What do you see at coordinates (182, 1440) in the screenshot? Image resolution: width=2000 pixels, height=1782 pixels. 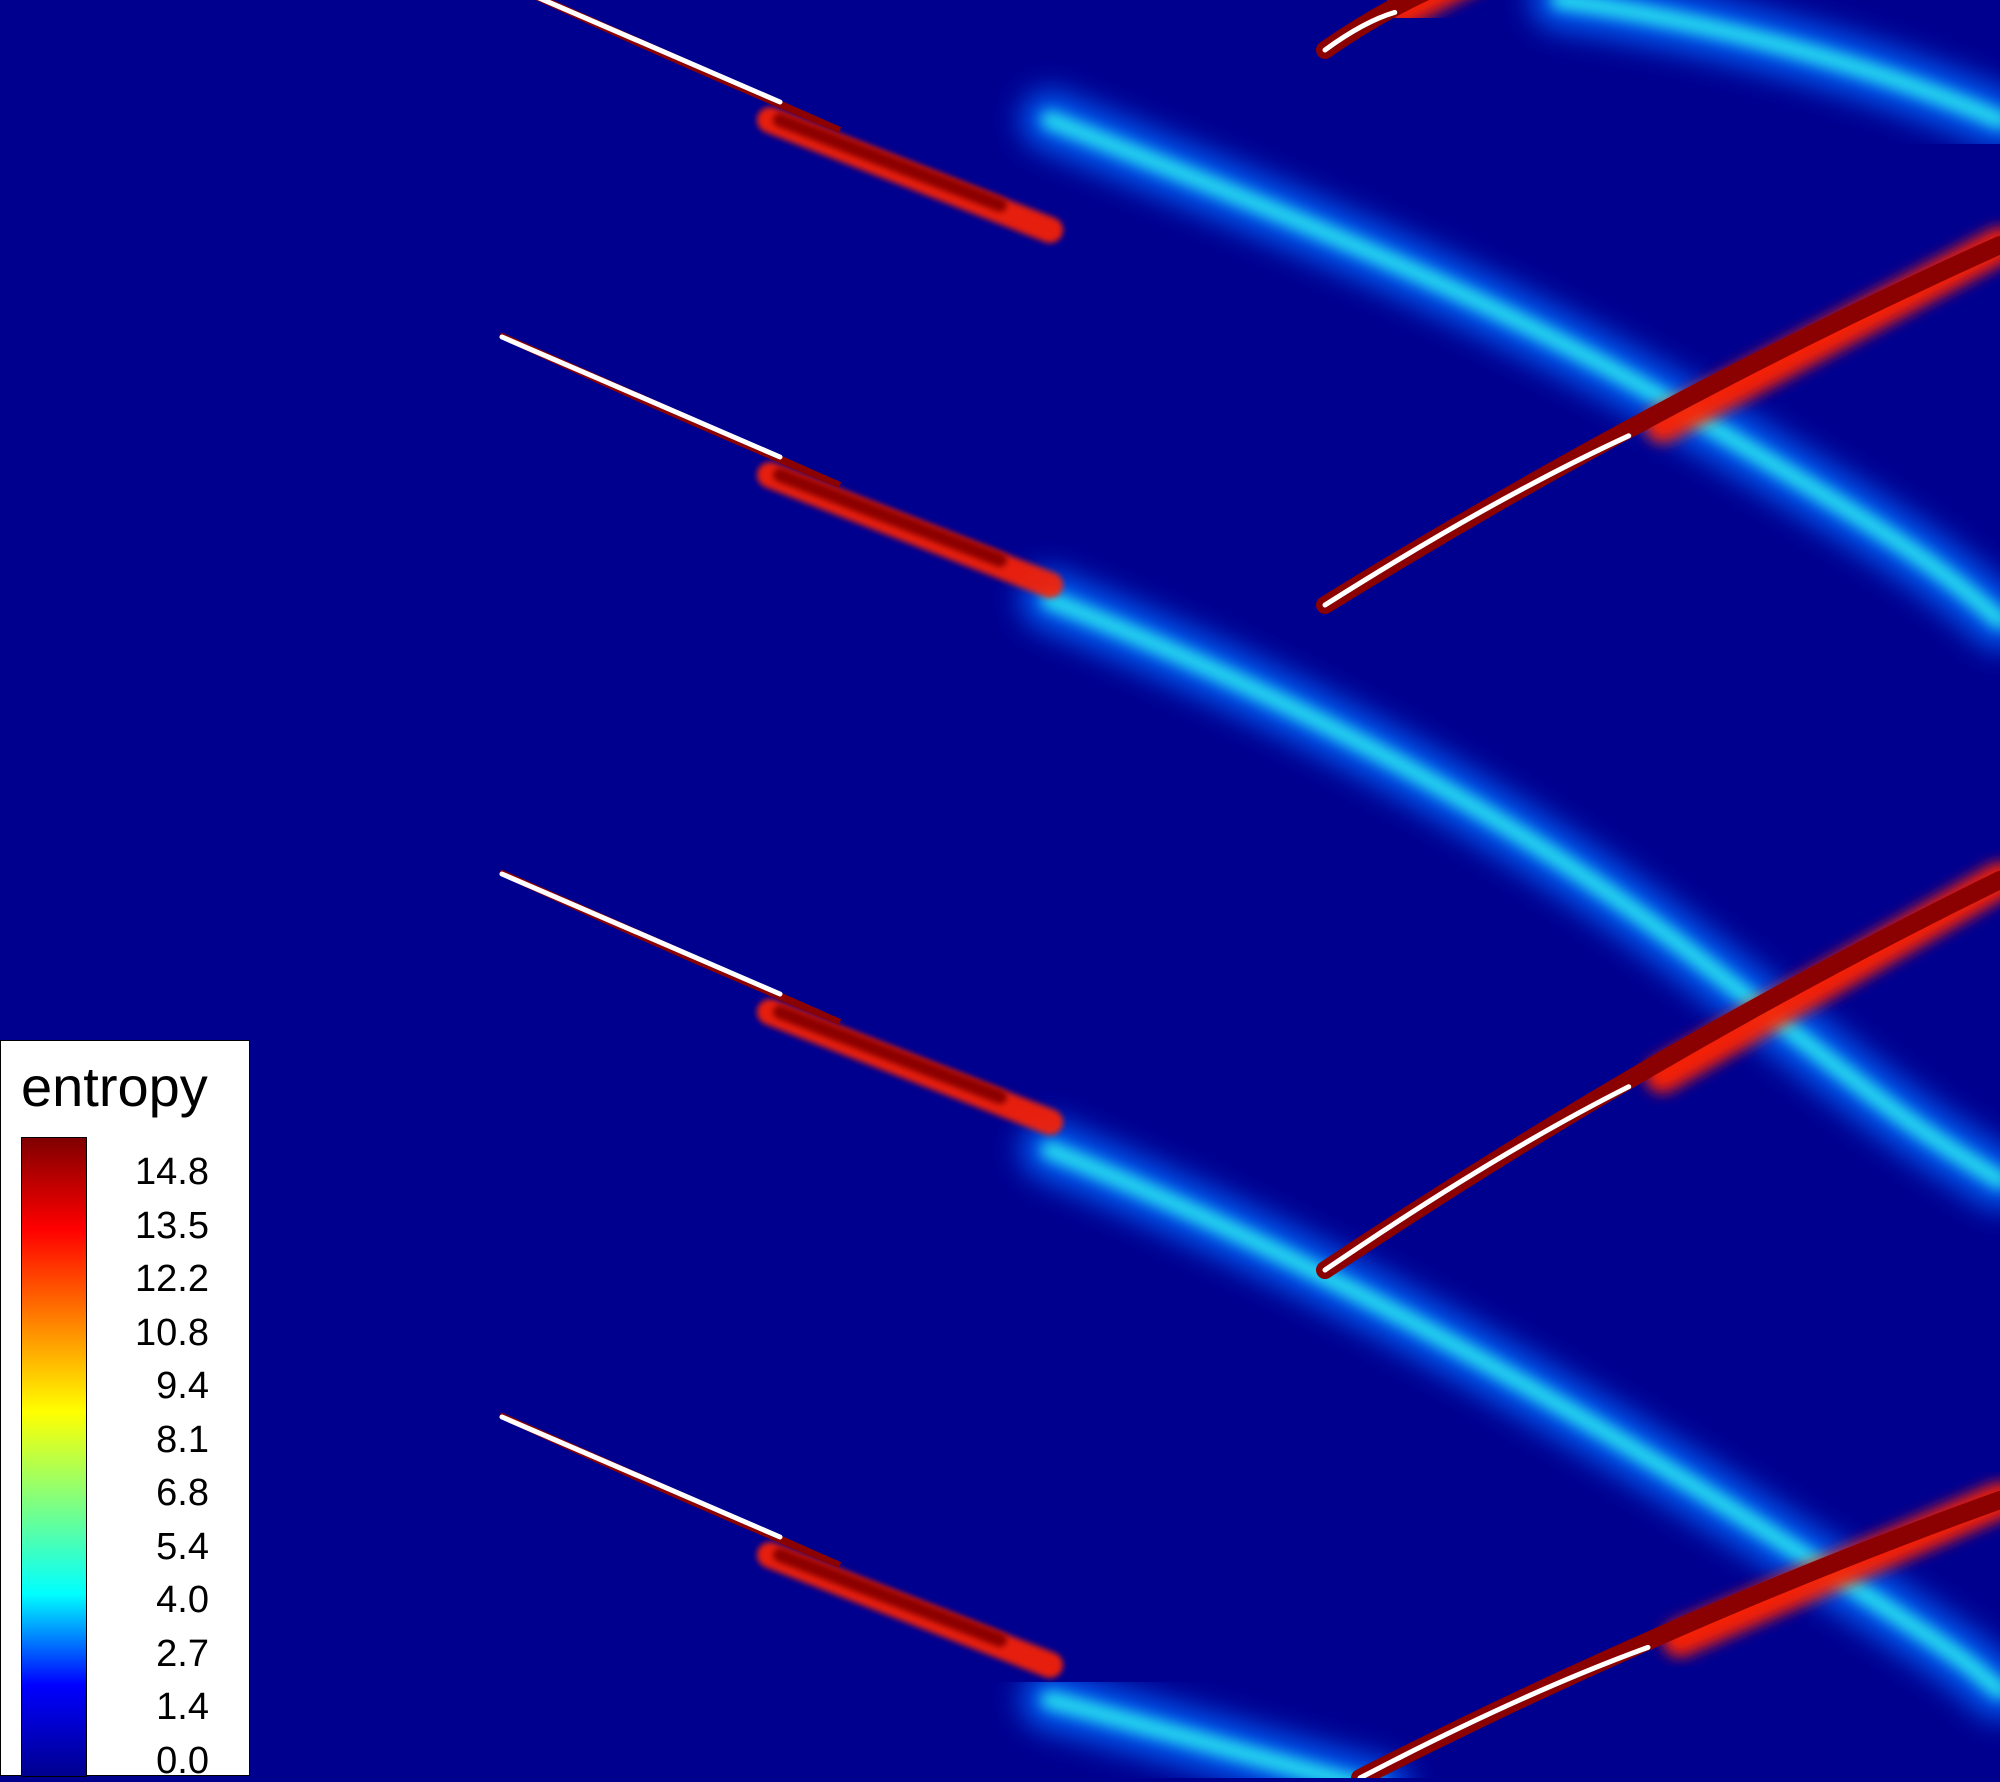 I see `legend-tick: 8.1` at bounding box center [182, 1440].